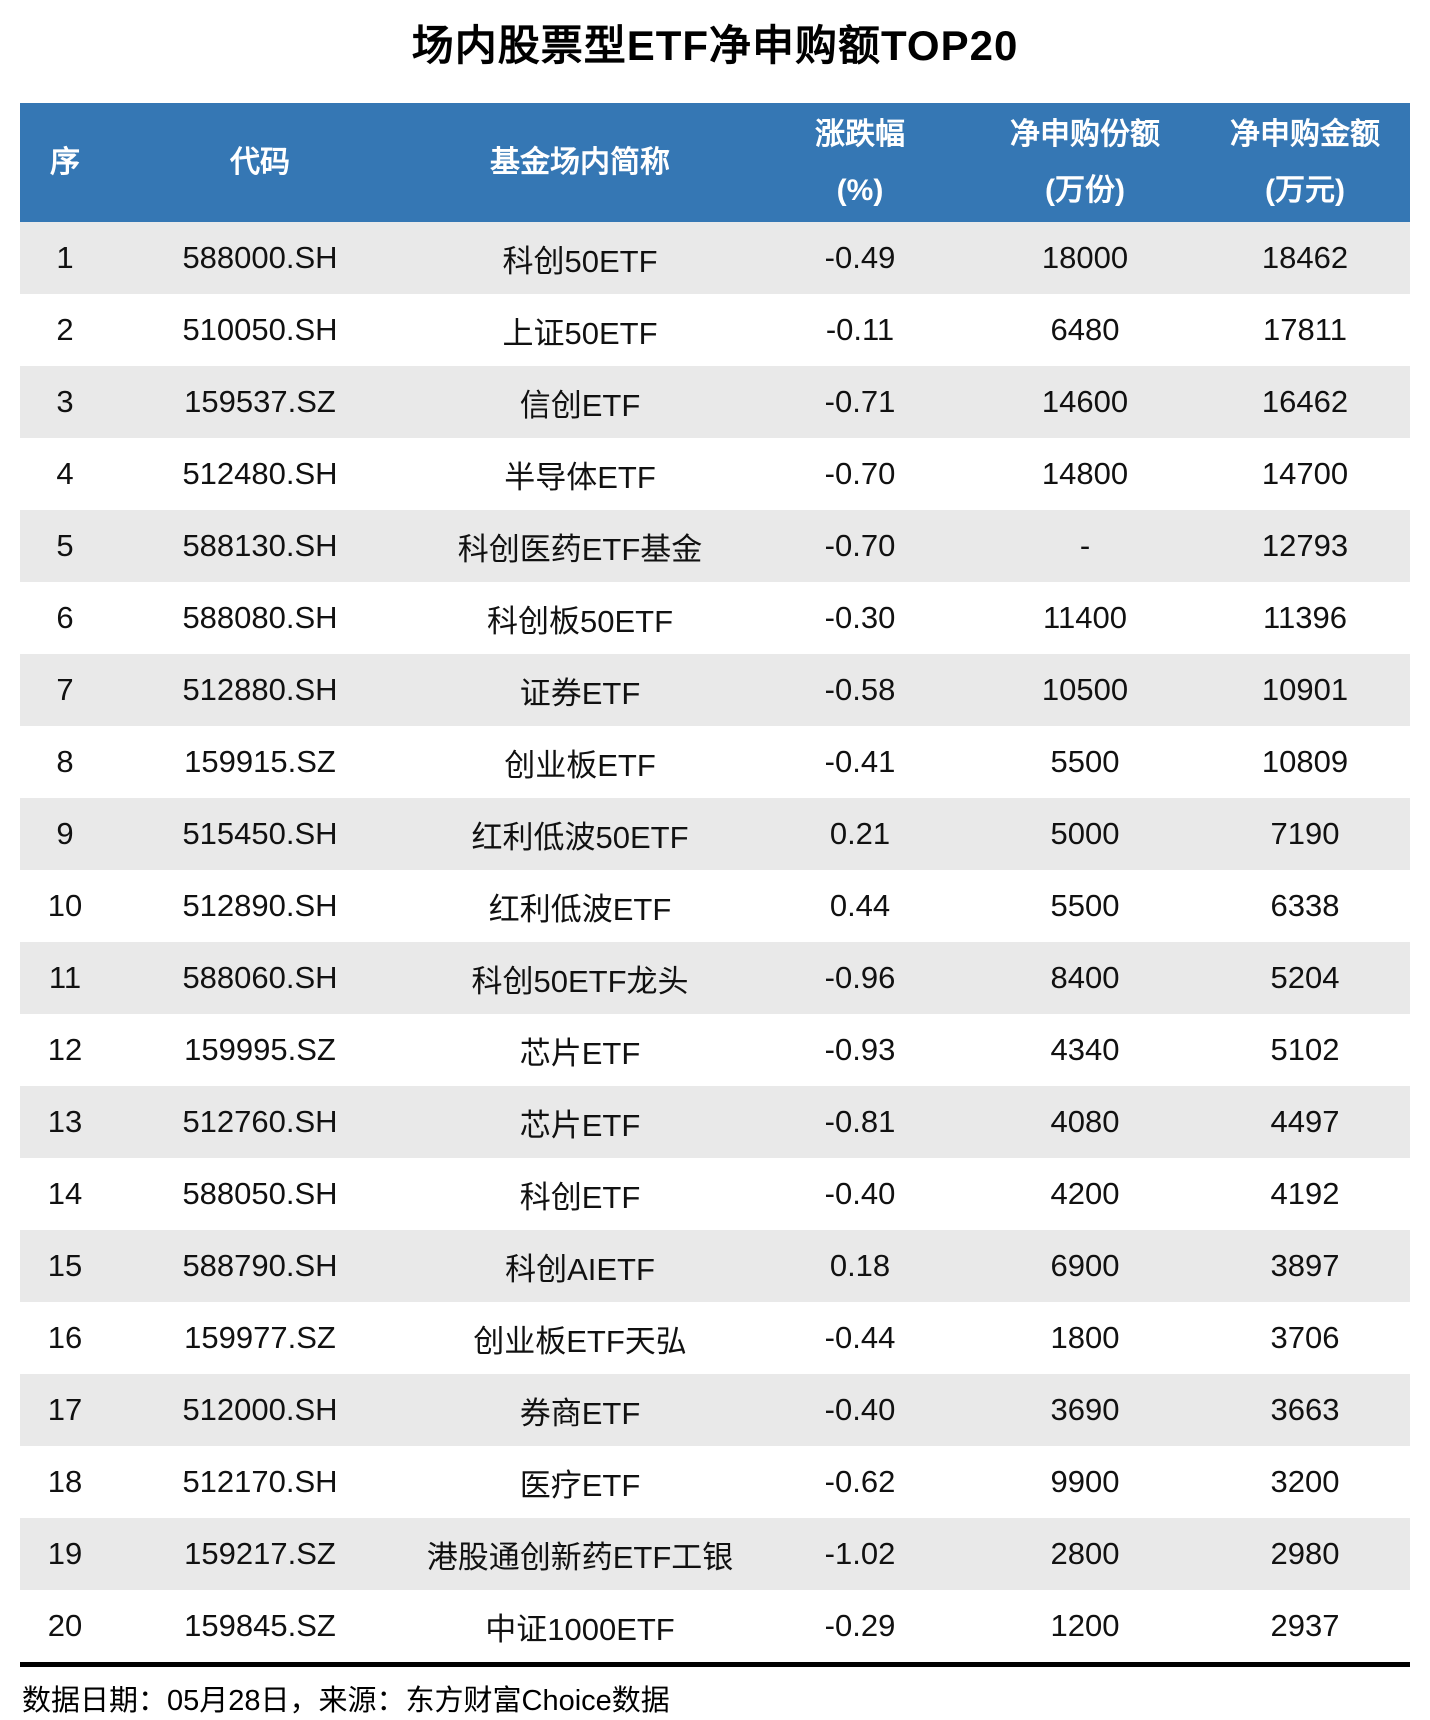  What do you see at coordinates (715, 45) in the screenshot?
I see `page-title: 场内股票型ETF净申购额TOP20` at bounding box center [715, 45].